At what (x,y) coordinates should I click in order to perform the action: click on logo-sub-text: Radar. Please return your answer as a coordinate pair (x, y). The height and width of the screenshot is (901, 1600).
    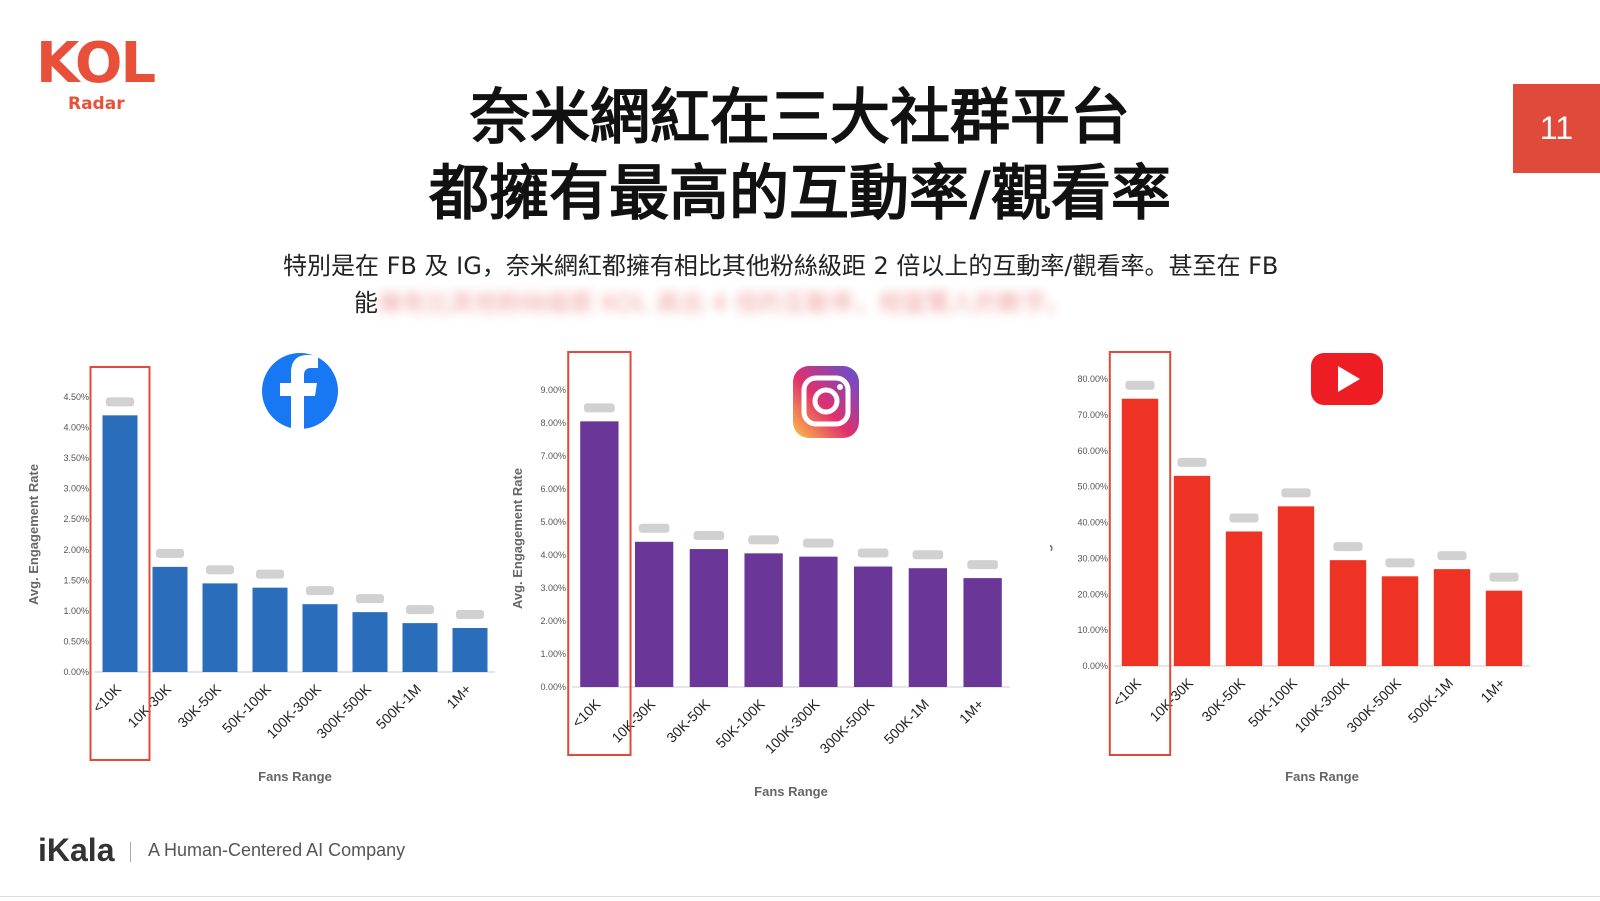
    Looking at the image, I should click on (96, 104).